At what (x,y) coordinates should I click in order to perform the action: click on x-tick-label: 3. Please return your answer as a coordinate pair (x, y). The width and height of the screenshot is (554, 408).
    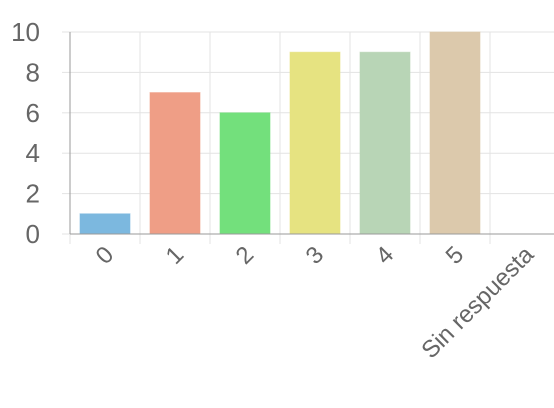
    Looking at the image, I should click on (315, 255).